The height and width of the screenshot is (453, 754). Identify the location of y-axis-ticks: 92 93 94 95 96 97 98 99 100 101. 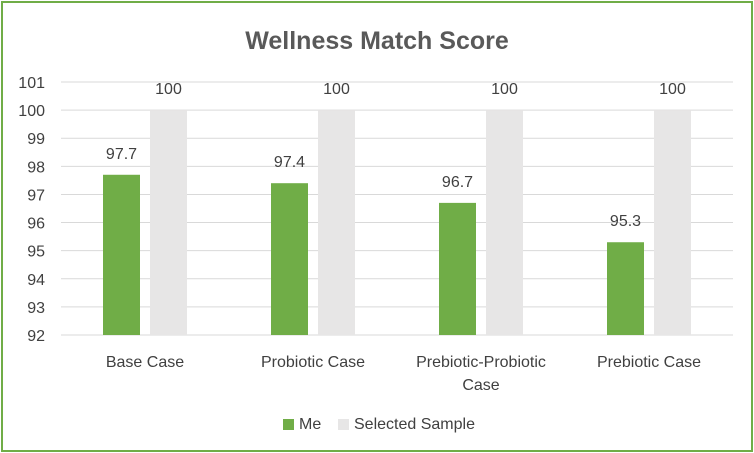
(31, 210).